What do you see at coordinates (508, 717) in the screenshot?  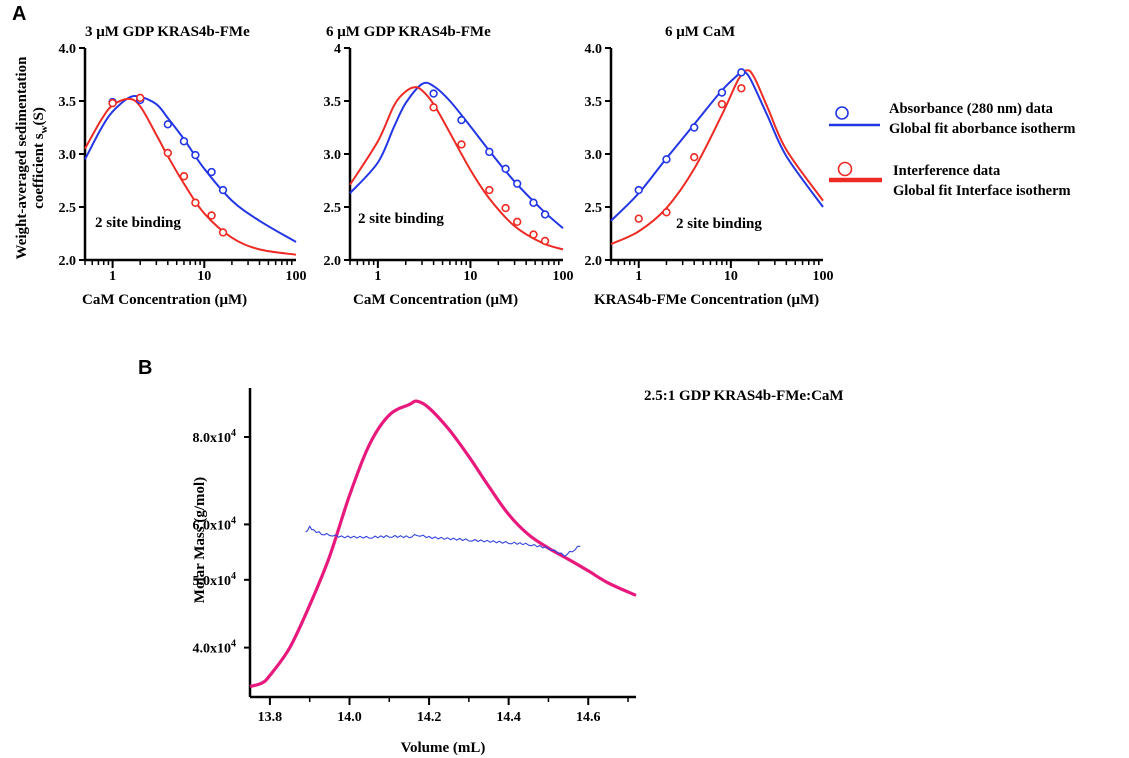 I see `x-tick-label: 14.4` at bounding box center [508, 717].